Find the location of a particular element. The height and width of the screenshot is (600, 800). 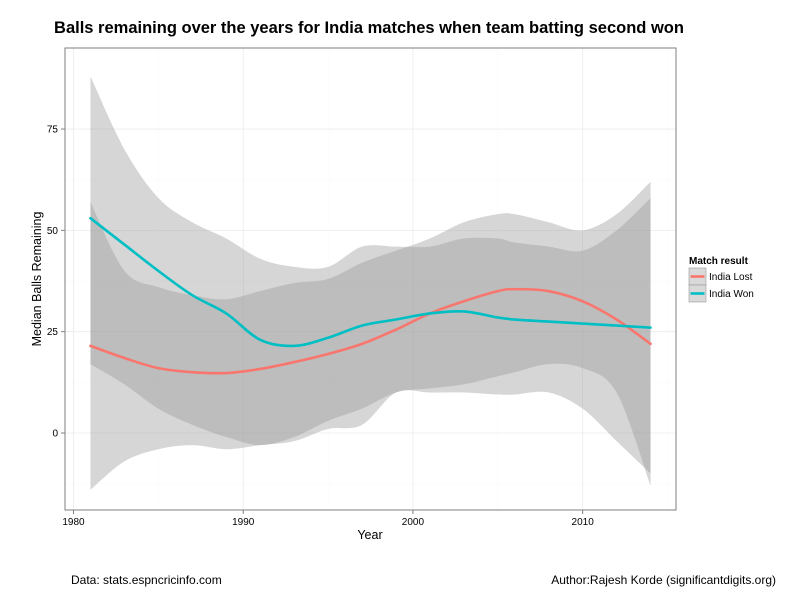

x-tick-label: 2000 is located at coordinates (413, 522).